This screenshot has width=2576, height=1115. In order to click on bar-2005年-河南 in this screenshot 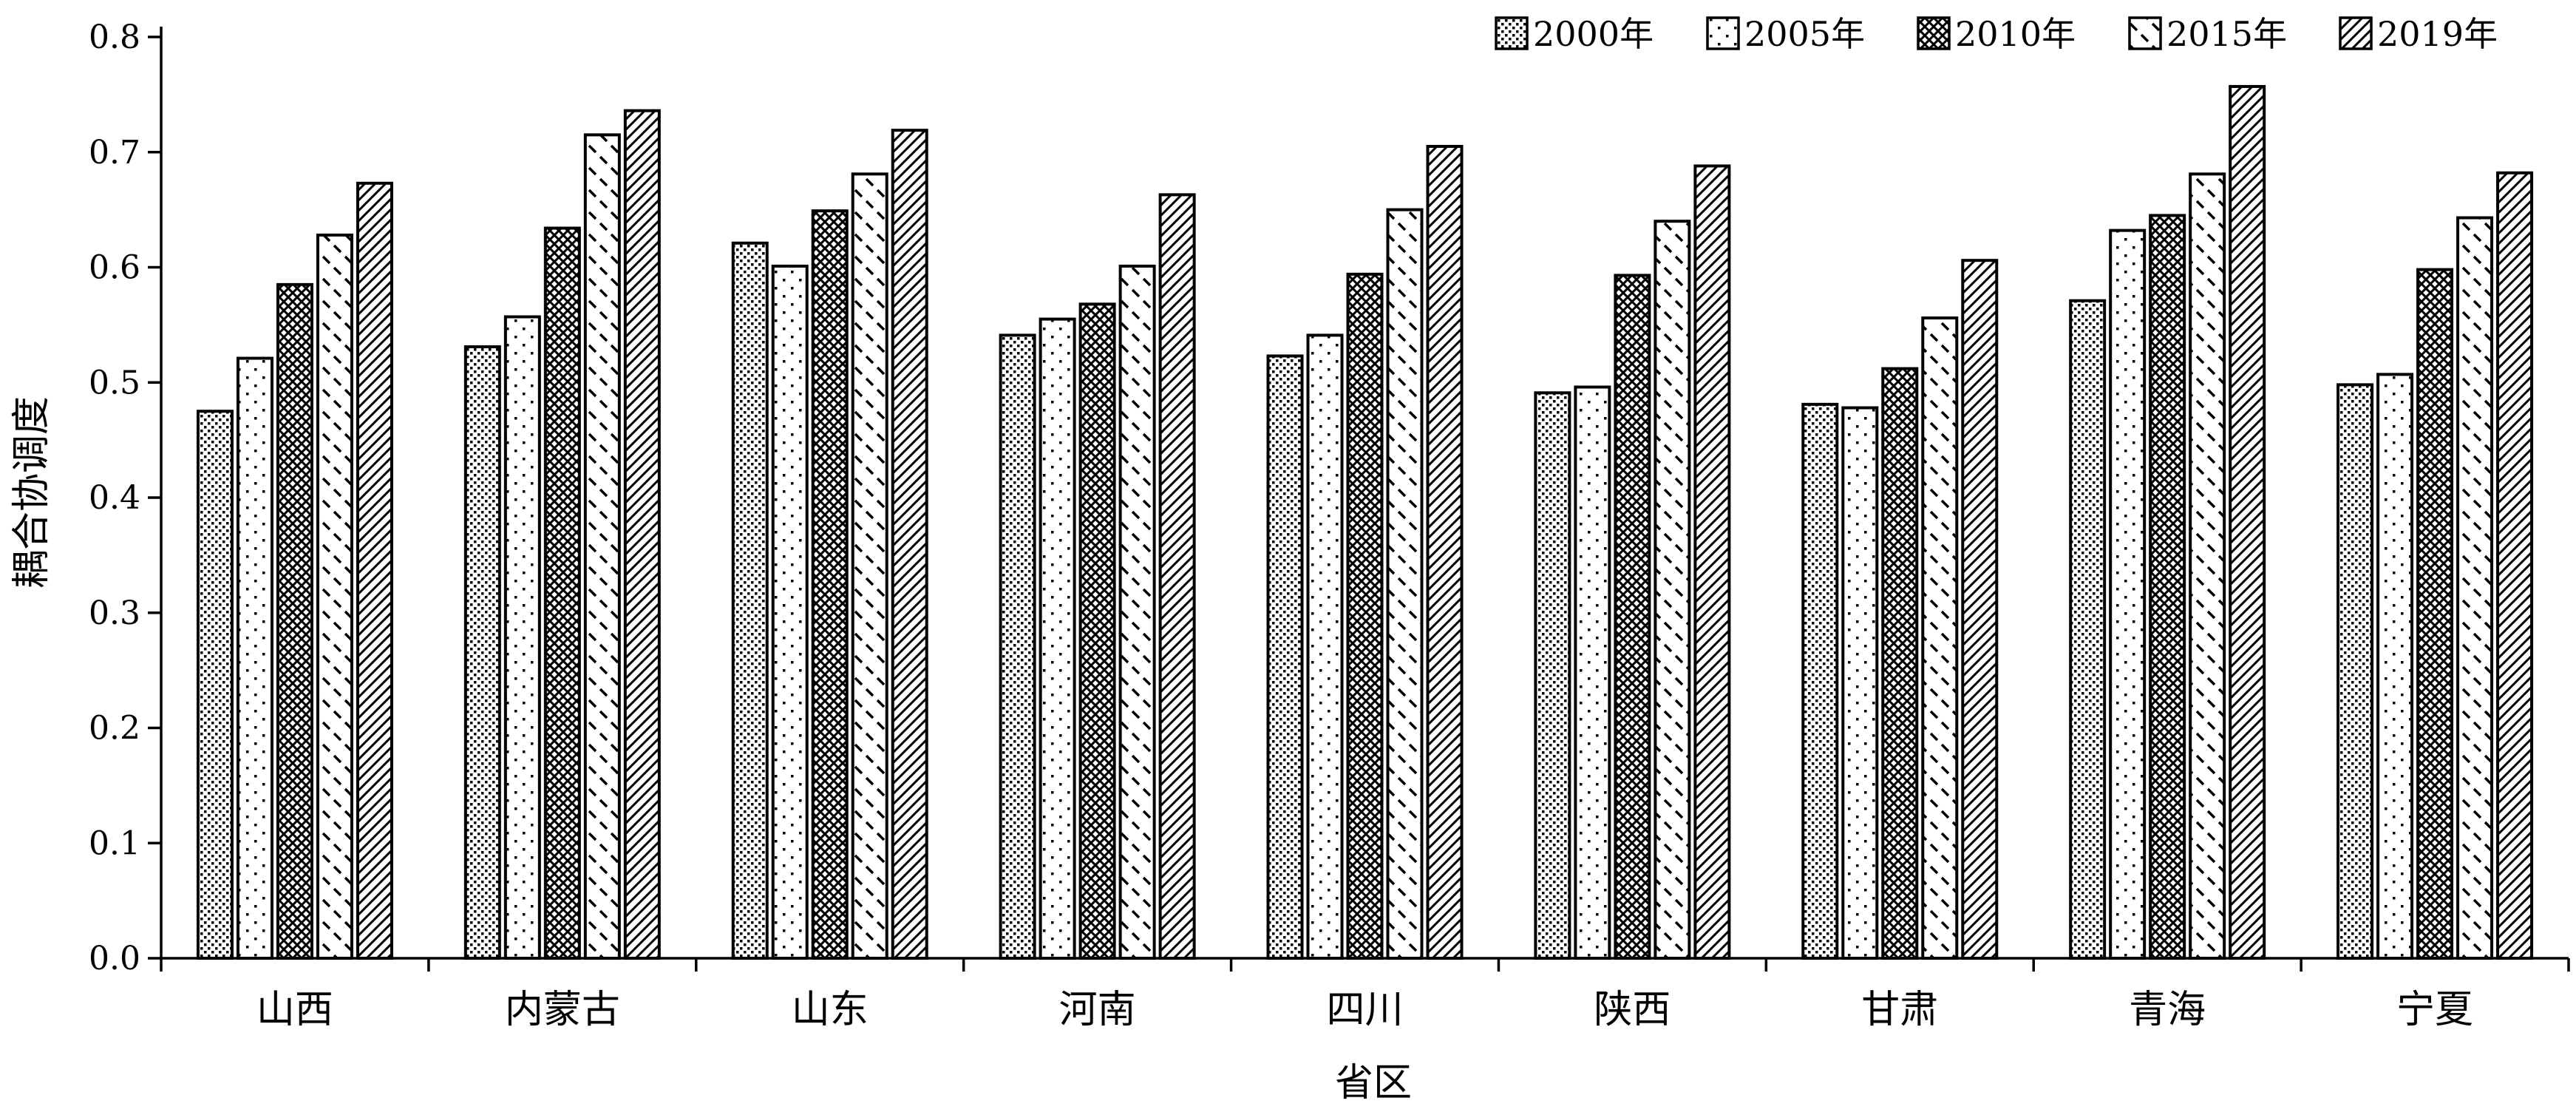, I will do `click(1057, 638)`.